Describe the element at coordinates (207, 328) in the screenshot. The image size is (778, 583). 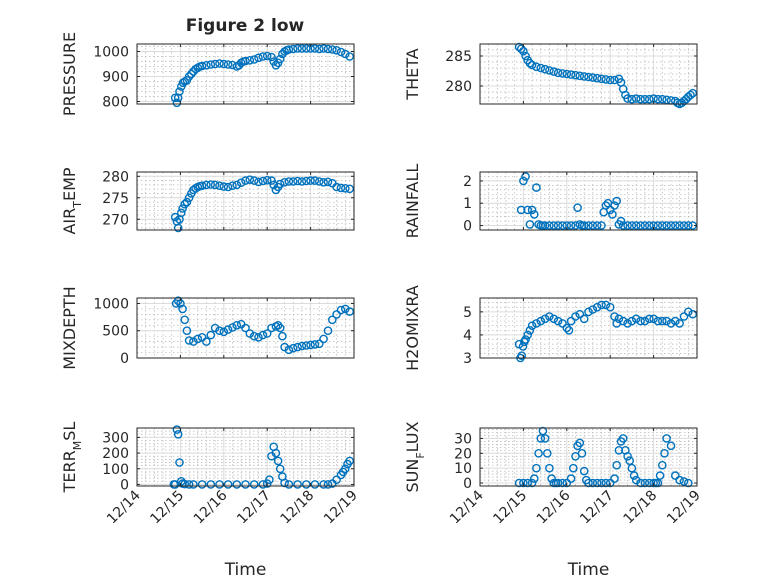
I see `subplot-mixdepth: 0 500 1000 MIXDEPTH` at that location.